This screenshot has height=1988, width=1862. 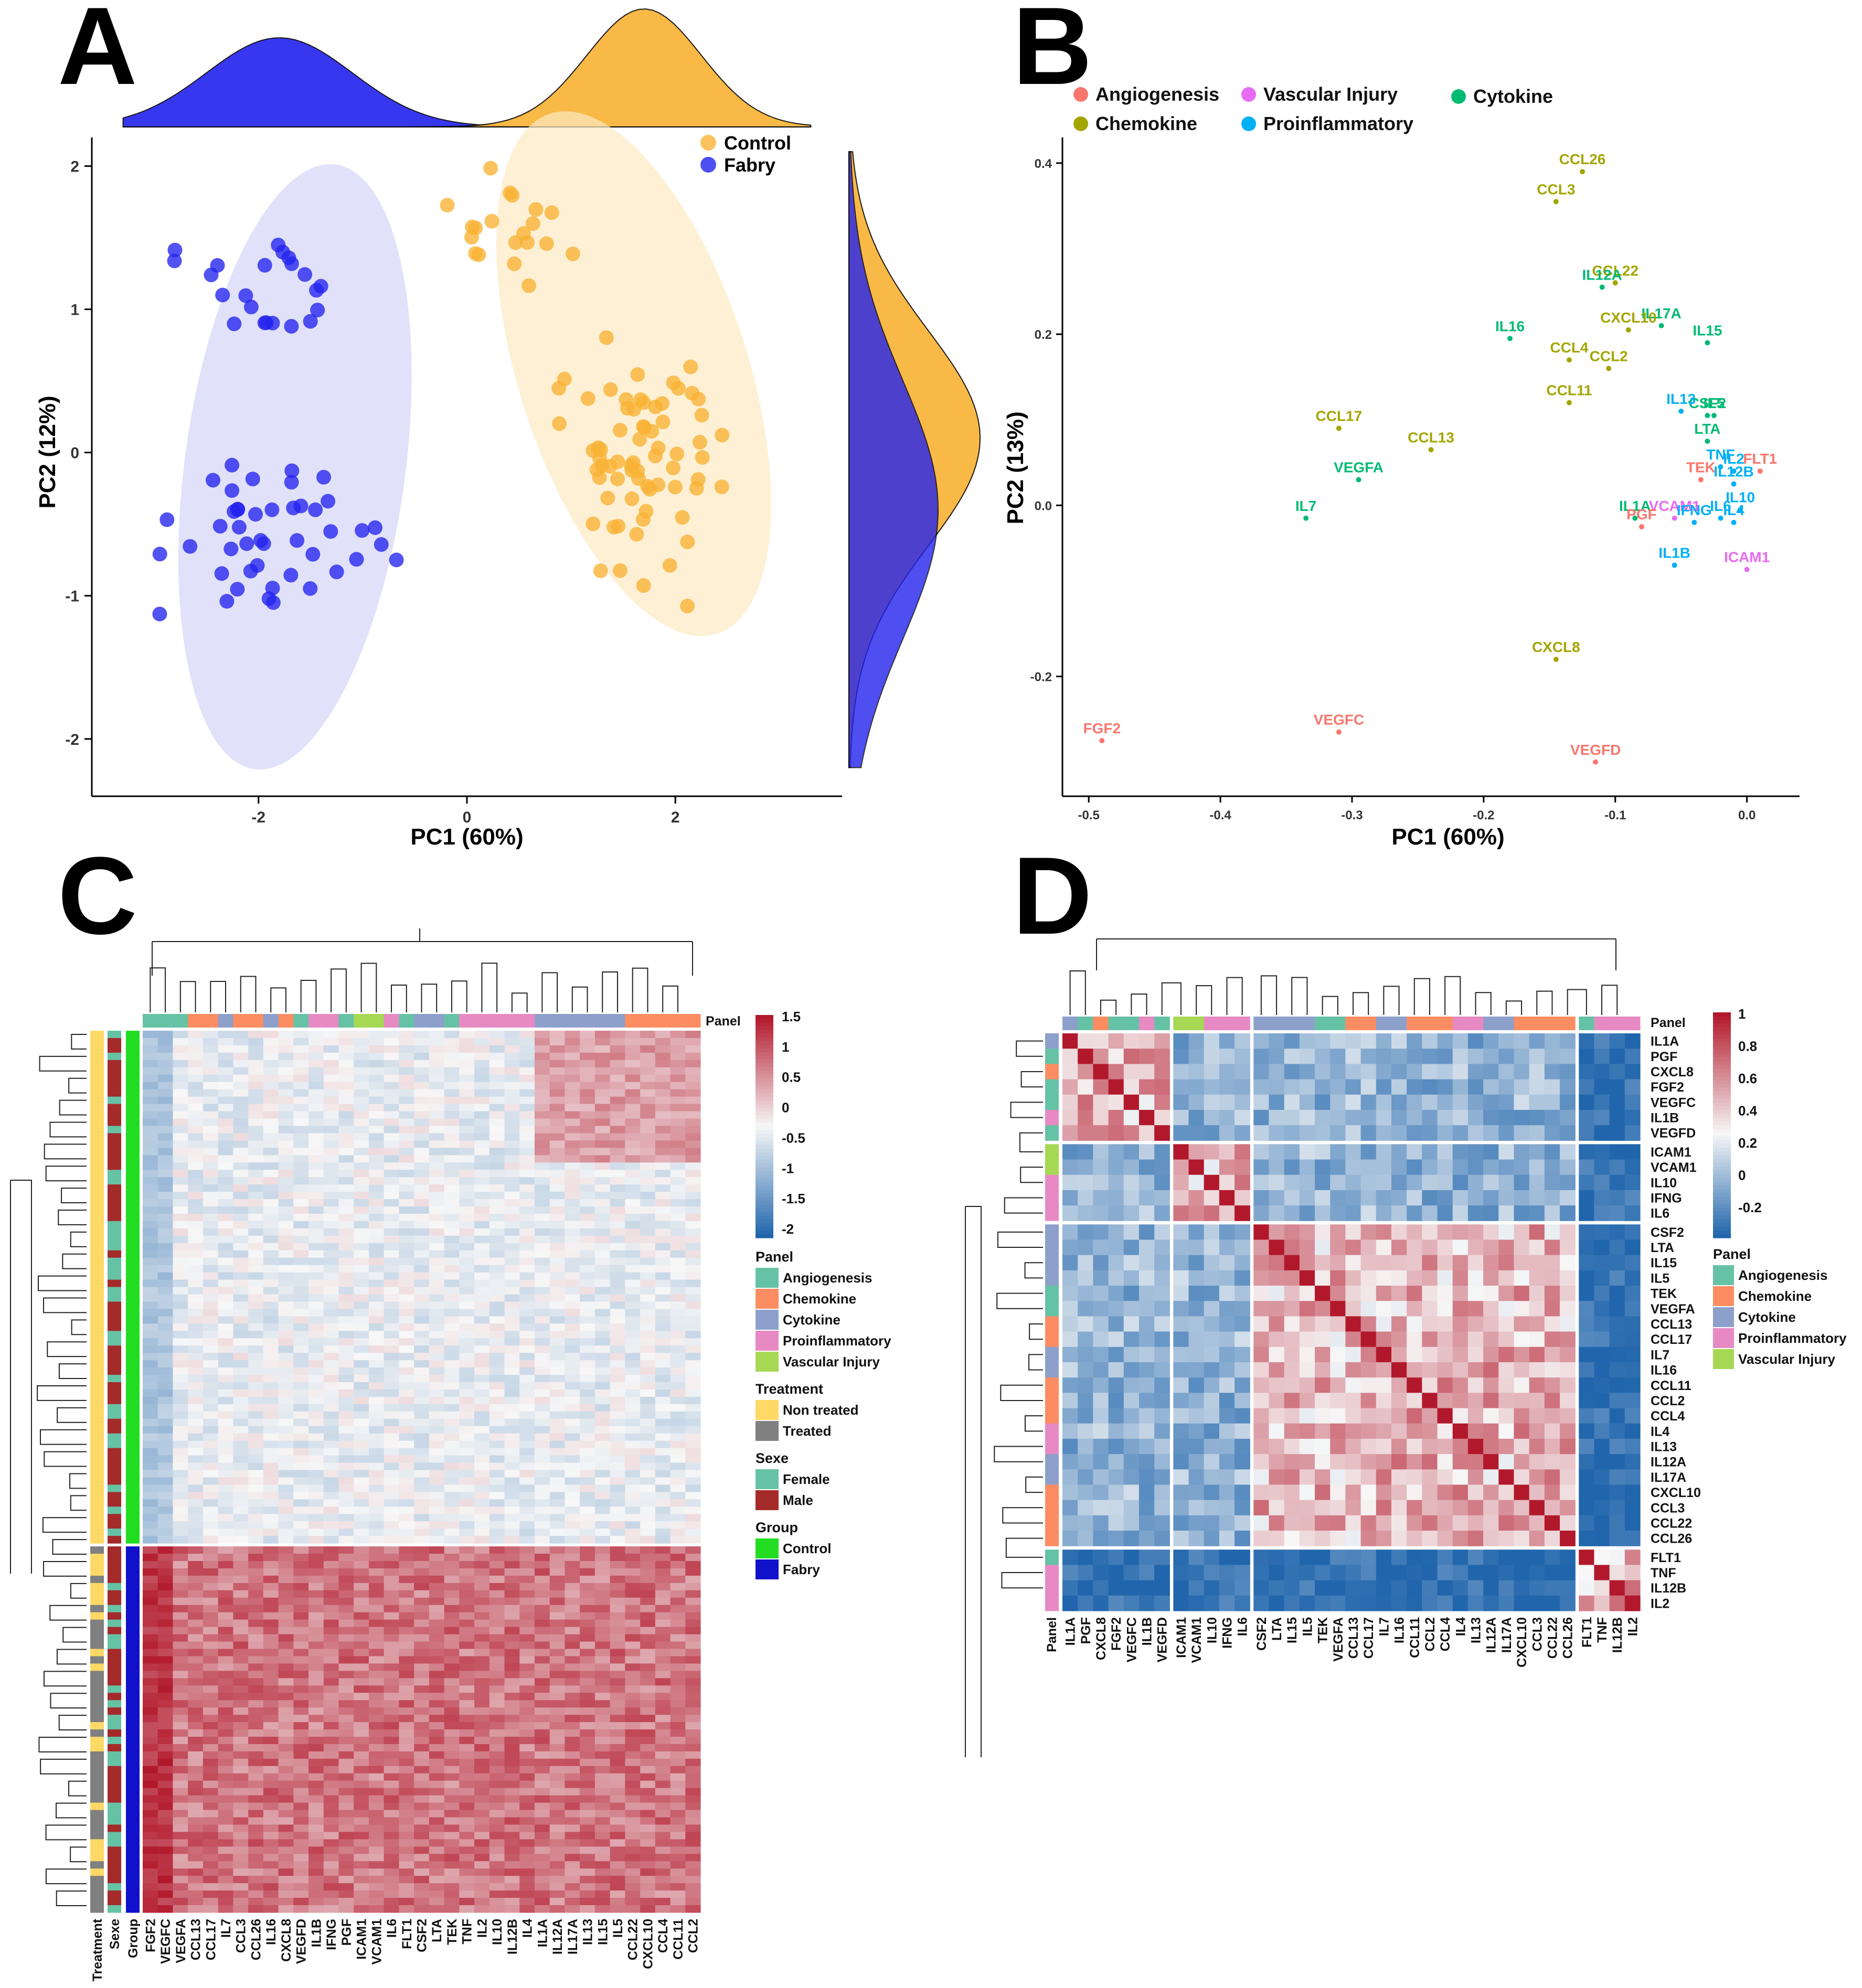 I want to click on y-tick-label: 0.4, so click(x=1043, y=164).